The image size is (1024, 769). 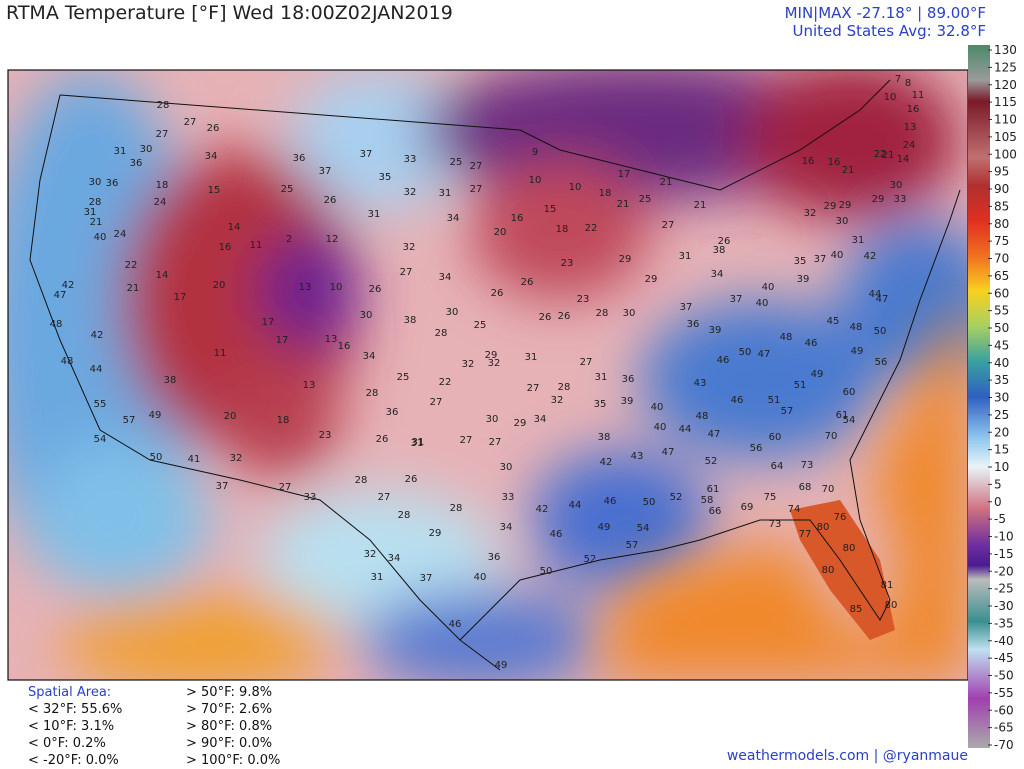 What do you see at coordinates (100, 404) in the screenshot?
I see `station-temperature: 55` at bounding box center [100, 404].